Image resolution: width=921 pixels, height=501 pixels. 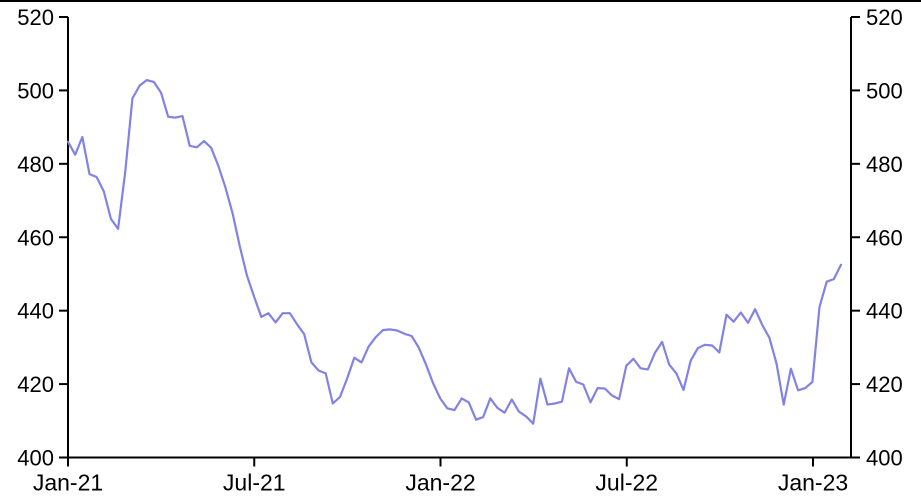 What do you see at coordinates (884, 90) in the screenshot?
I see `y-axis-tick-label-right: 500` at bounding box center [884, 90].